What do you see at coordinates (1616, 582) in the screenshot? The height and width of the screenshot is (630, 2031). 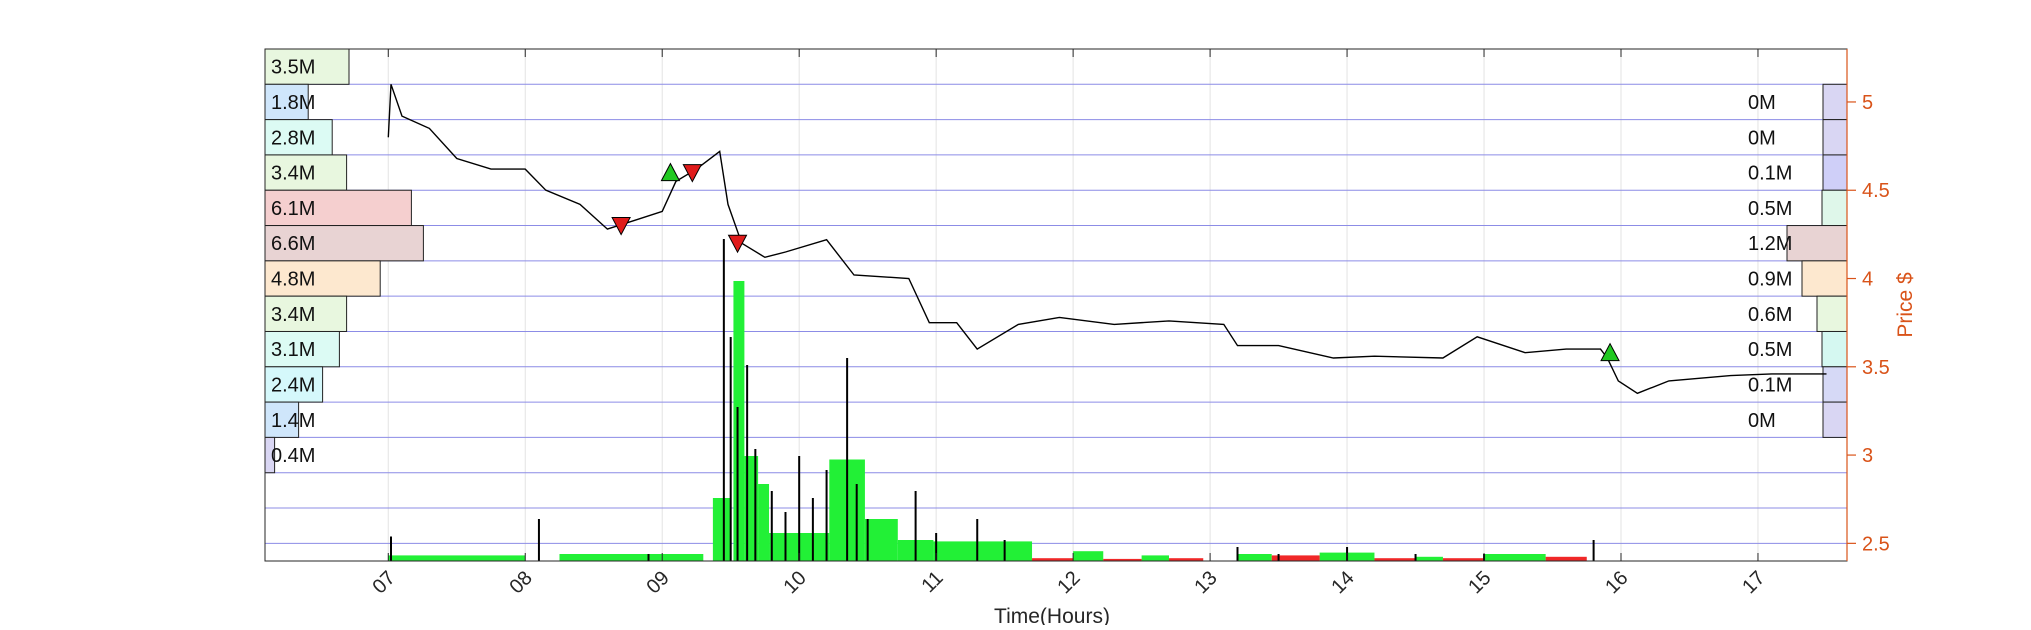 I see `x-tick-label: 16` at bounding box center [1616, 582].